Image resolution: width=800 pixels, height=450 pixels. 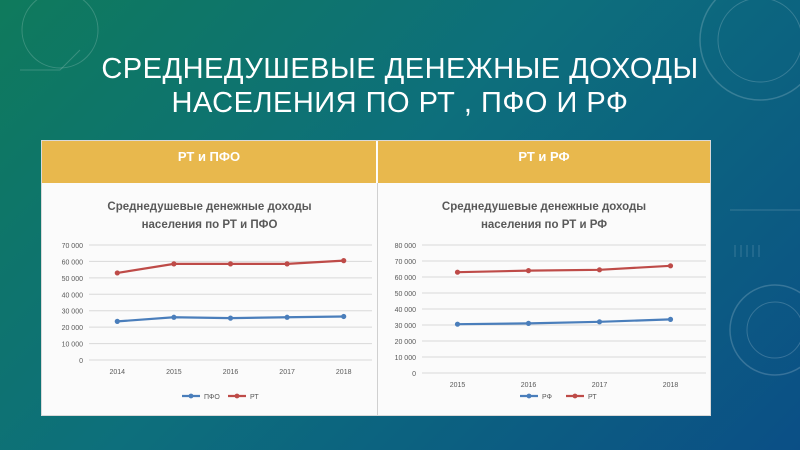 What do you see at coordinates (400, 103) in the screenshot?
I see `slide-title-line2: НАСЕЛЕНИЯ ПО РТ , ПФО И РФ` at bounding box center [400, 103].